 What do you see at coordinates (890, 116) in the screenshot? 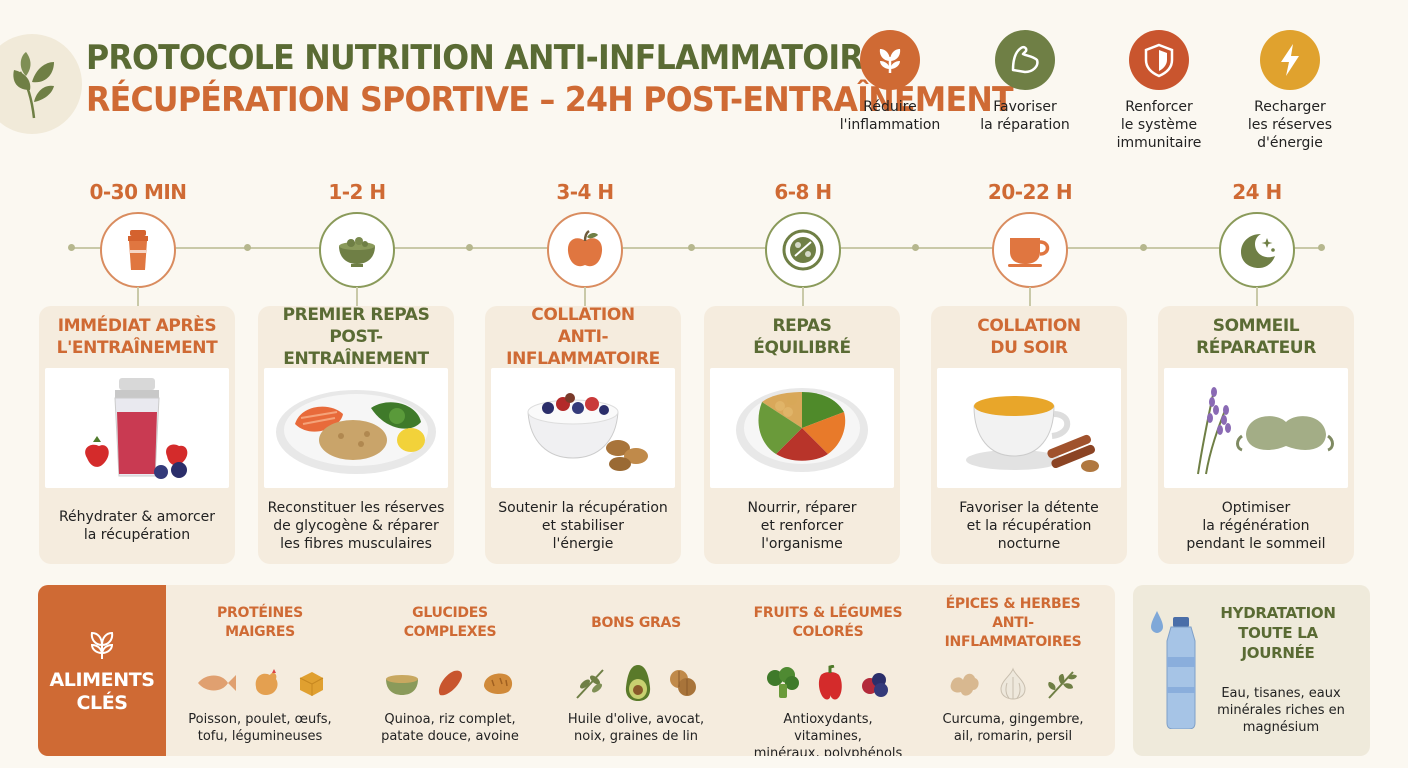
I see `goal-label: Réduire l'inflammation` at bounding box center [890, 116].